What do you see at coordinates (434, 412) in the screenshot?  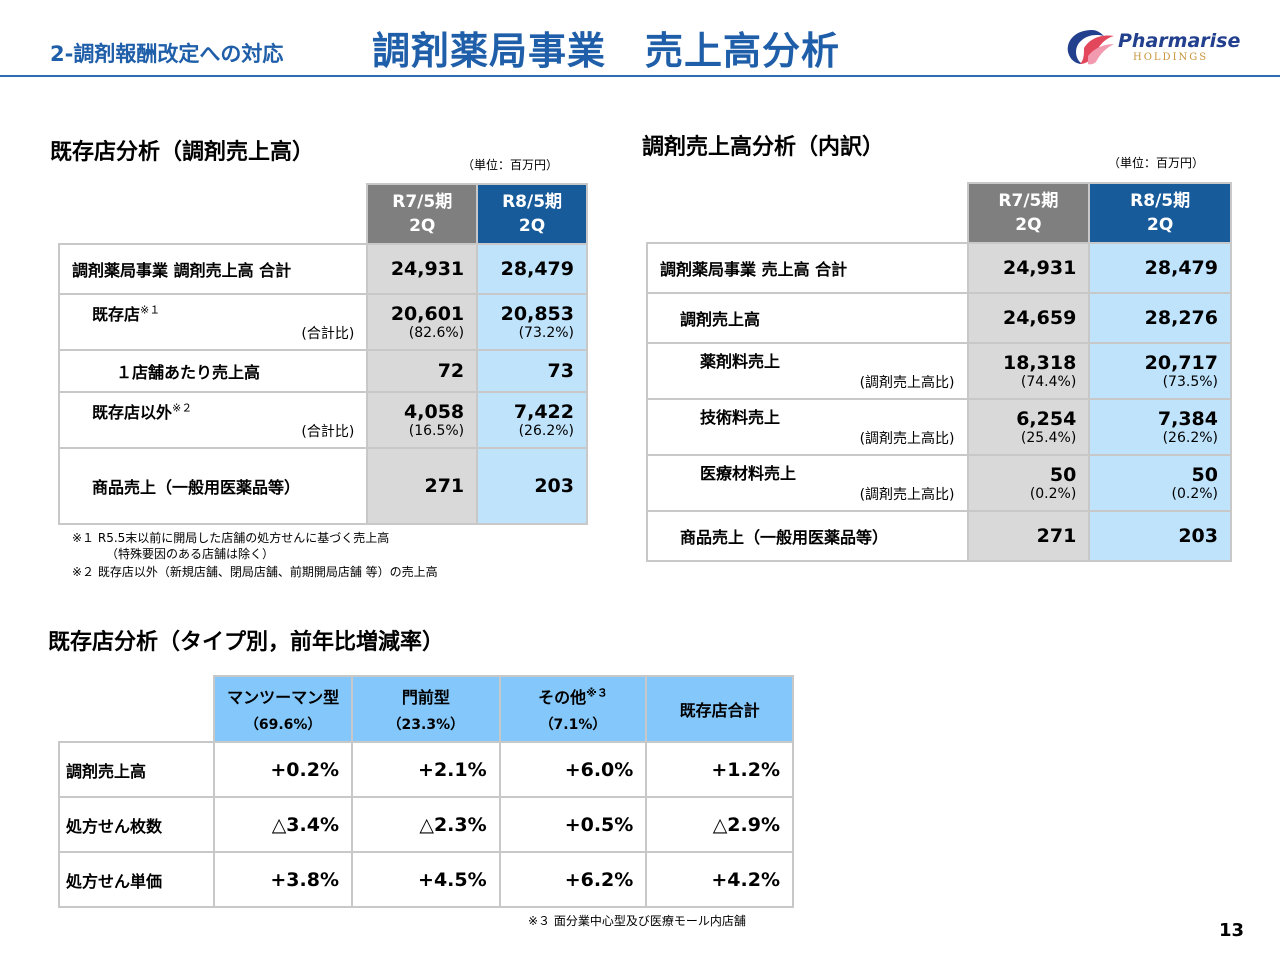 I see `value-r7: 4,058` at bounding box center [434, 412].